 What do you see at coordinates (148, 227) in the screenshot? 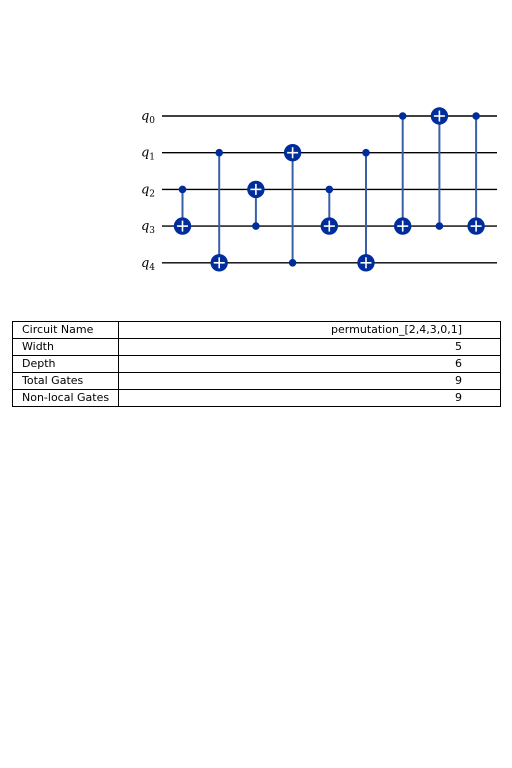
I see `qubit-label-3: q3` at bounding box center [148, 227].